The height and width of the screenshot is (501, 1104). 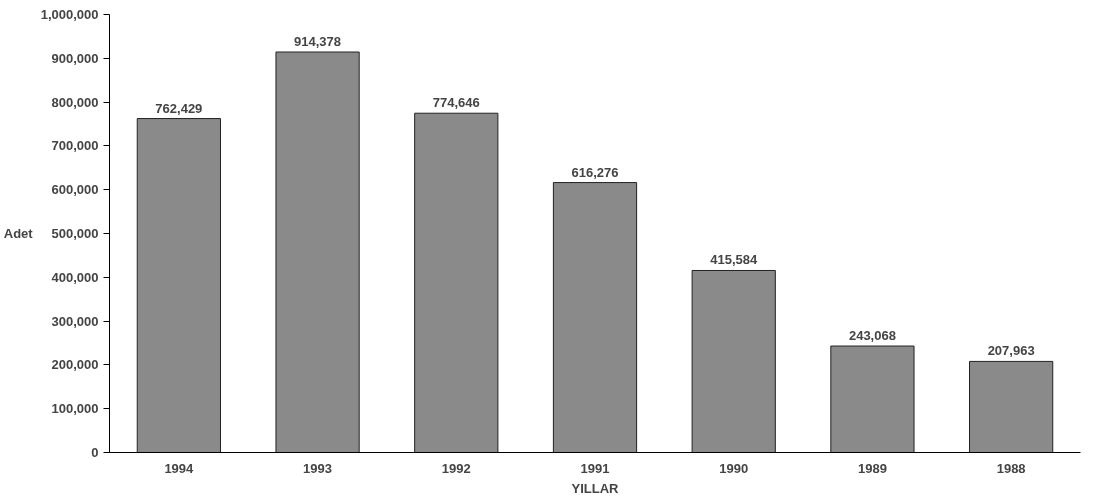 I want to click on y-tick-label: 300,000, so click(x=75, y=321).